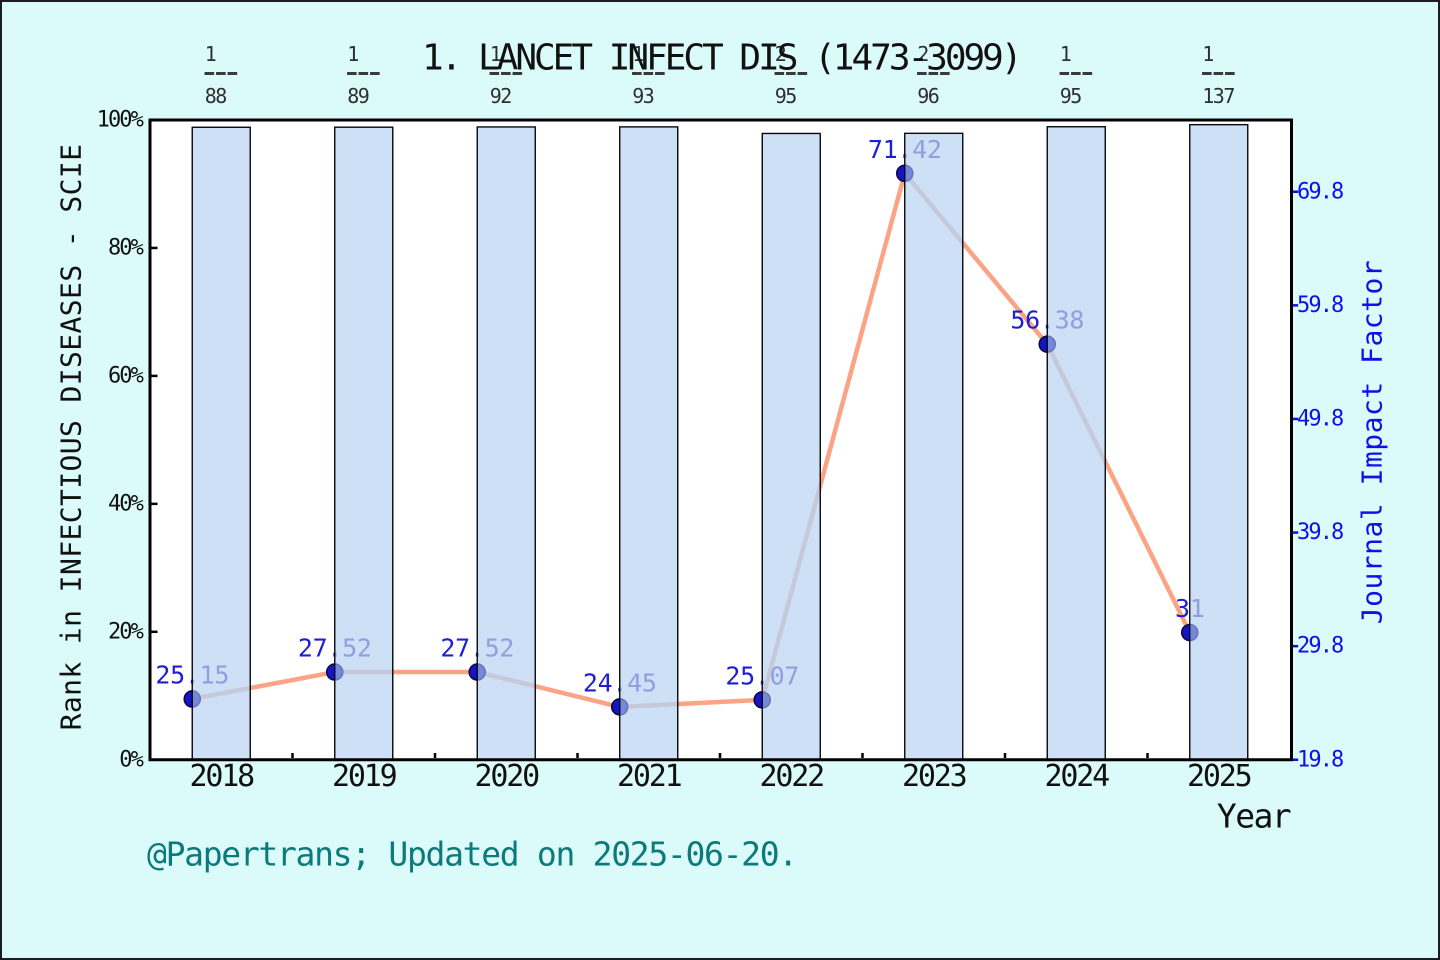 The image size is (1440, 960). What do you see at coordinates (648, 443) in the screenshot?
I see `rank-bar-2021` at bounding box center [648, 443].